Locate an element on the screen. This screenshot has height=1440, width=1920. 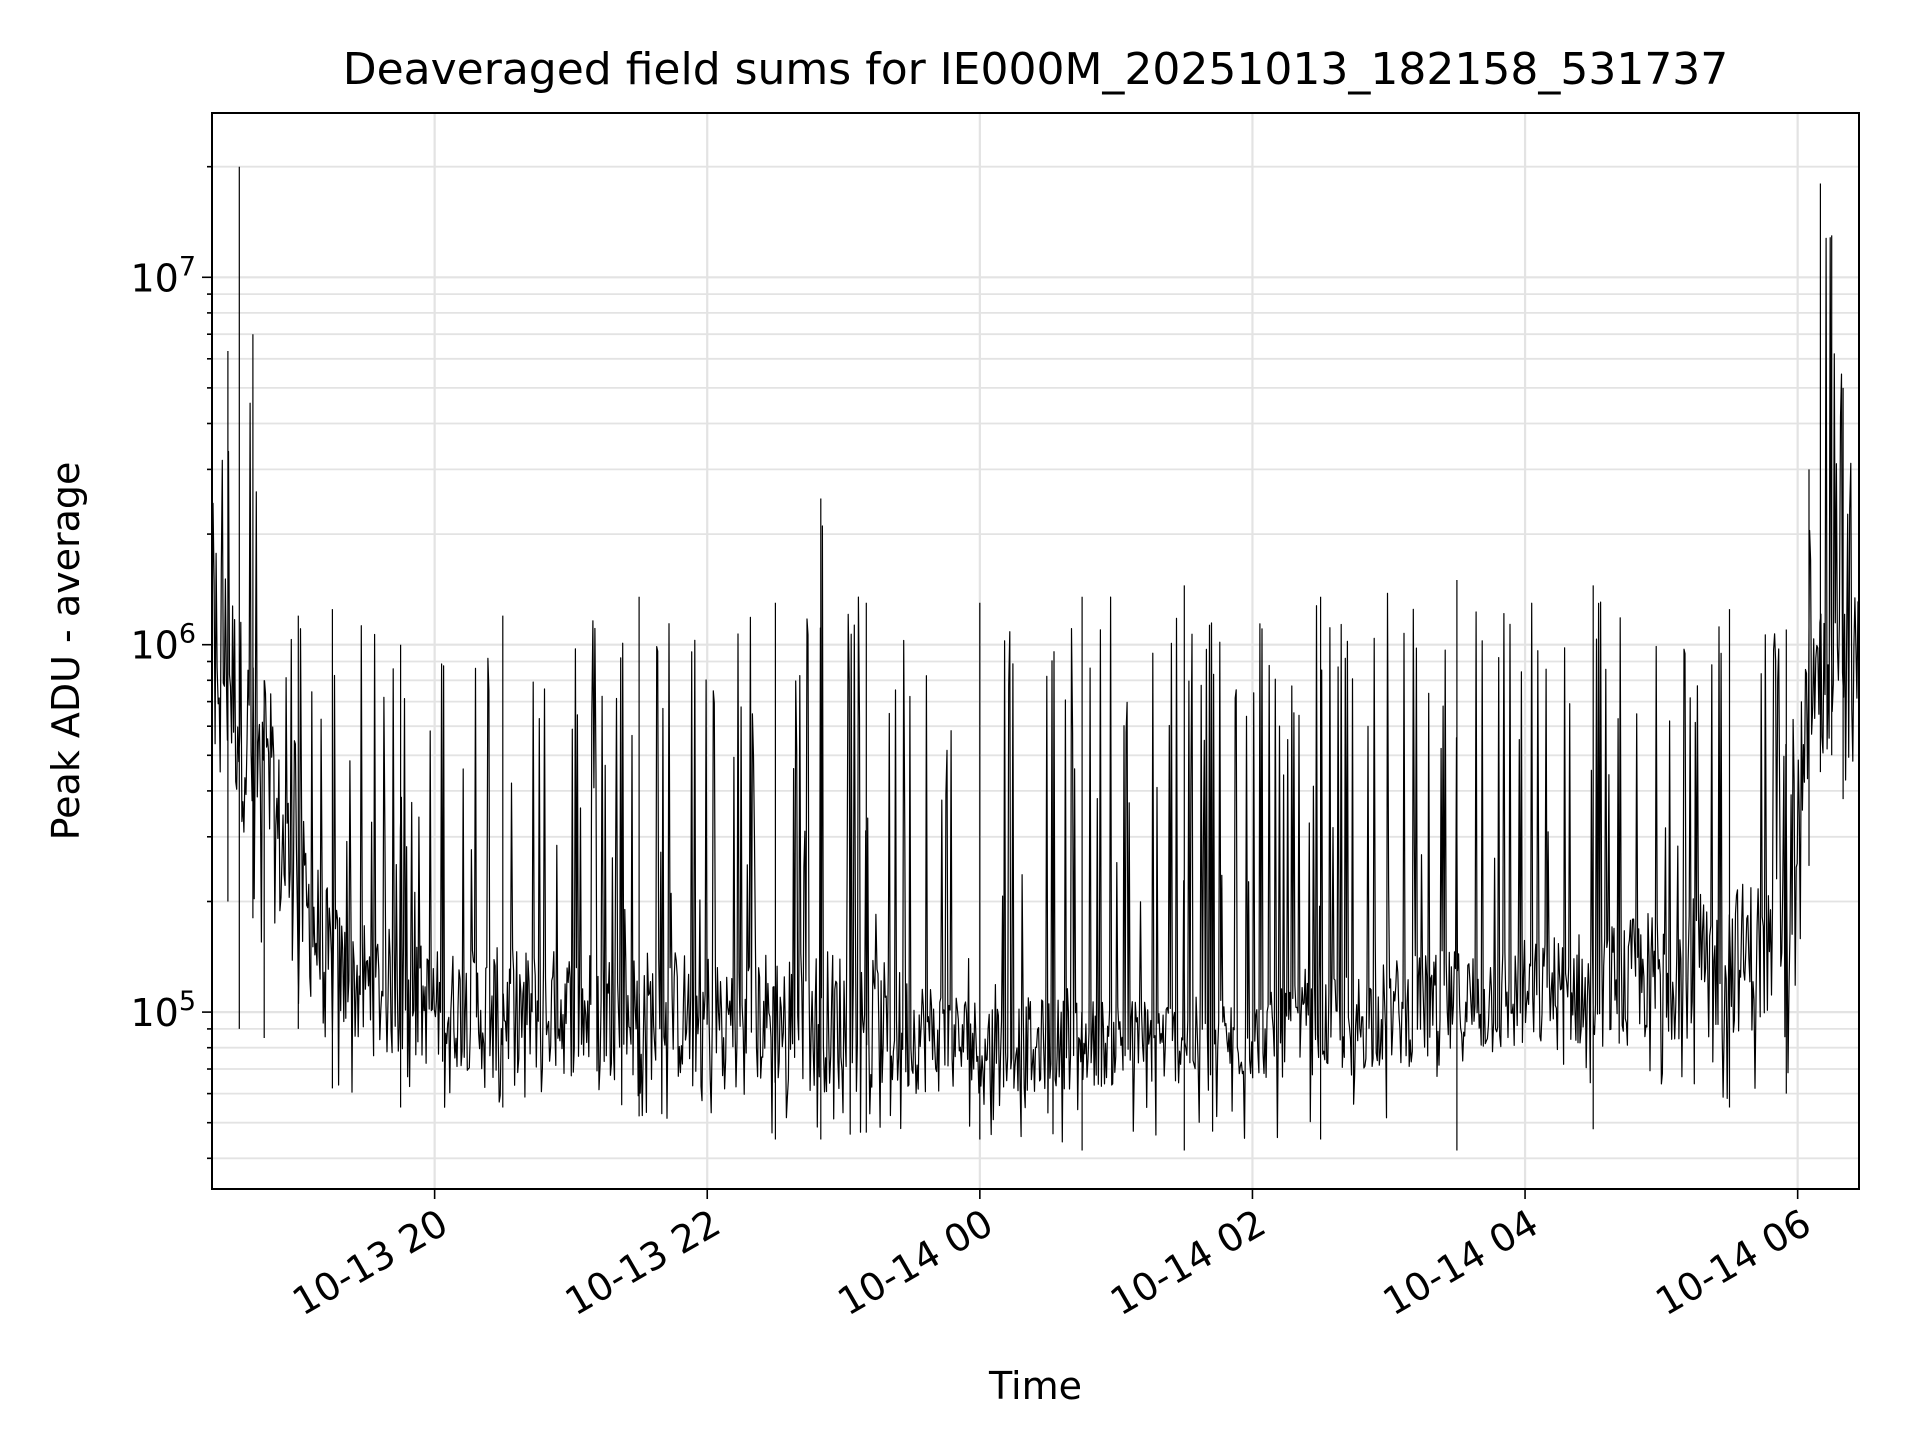
y-tick-label: 106 is located at coordinates (163, 643).